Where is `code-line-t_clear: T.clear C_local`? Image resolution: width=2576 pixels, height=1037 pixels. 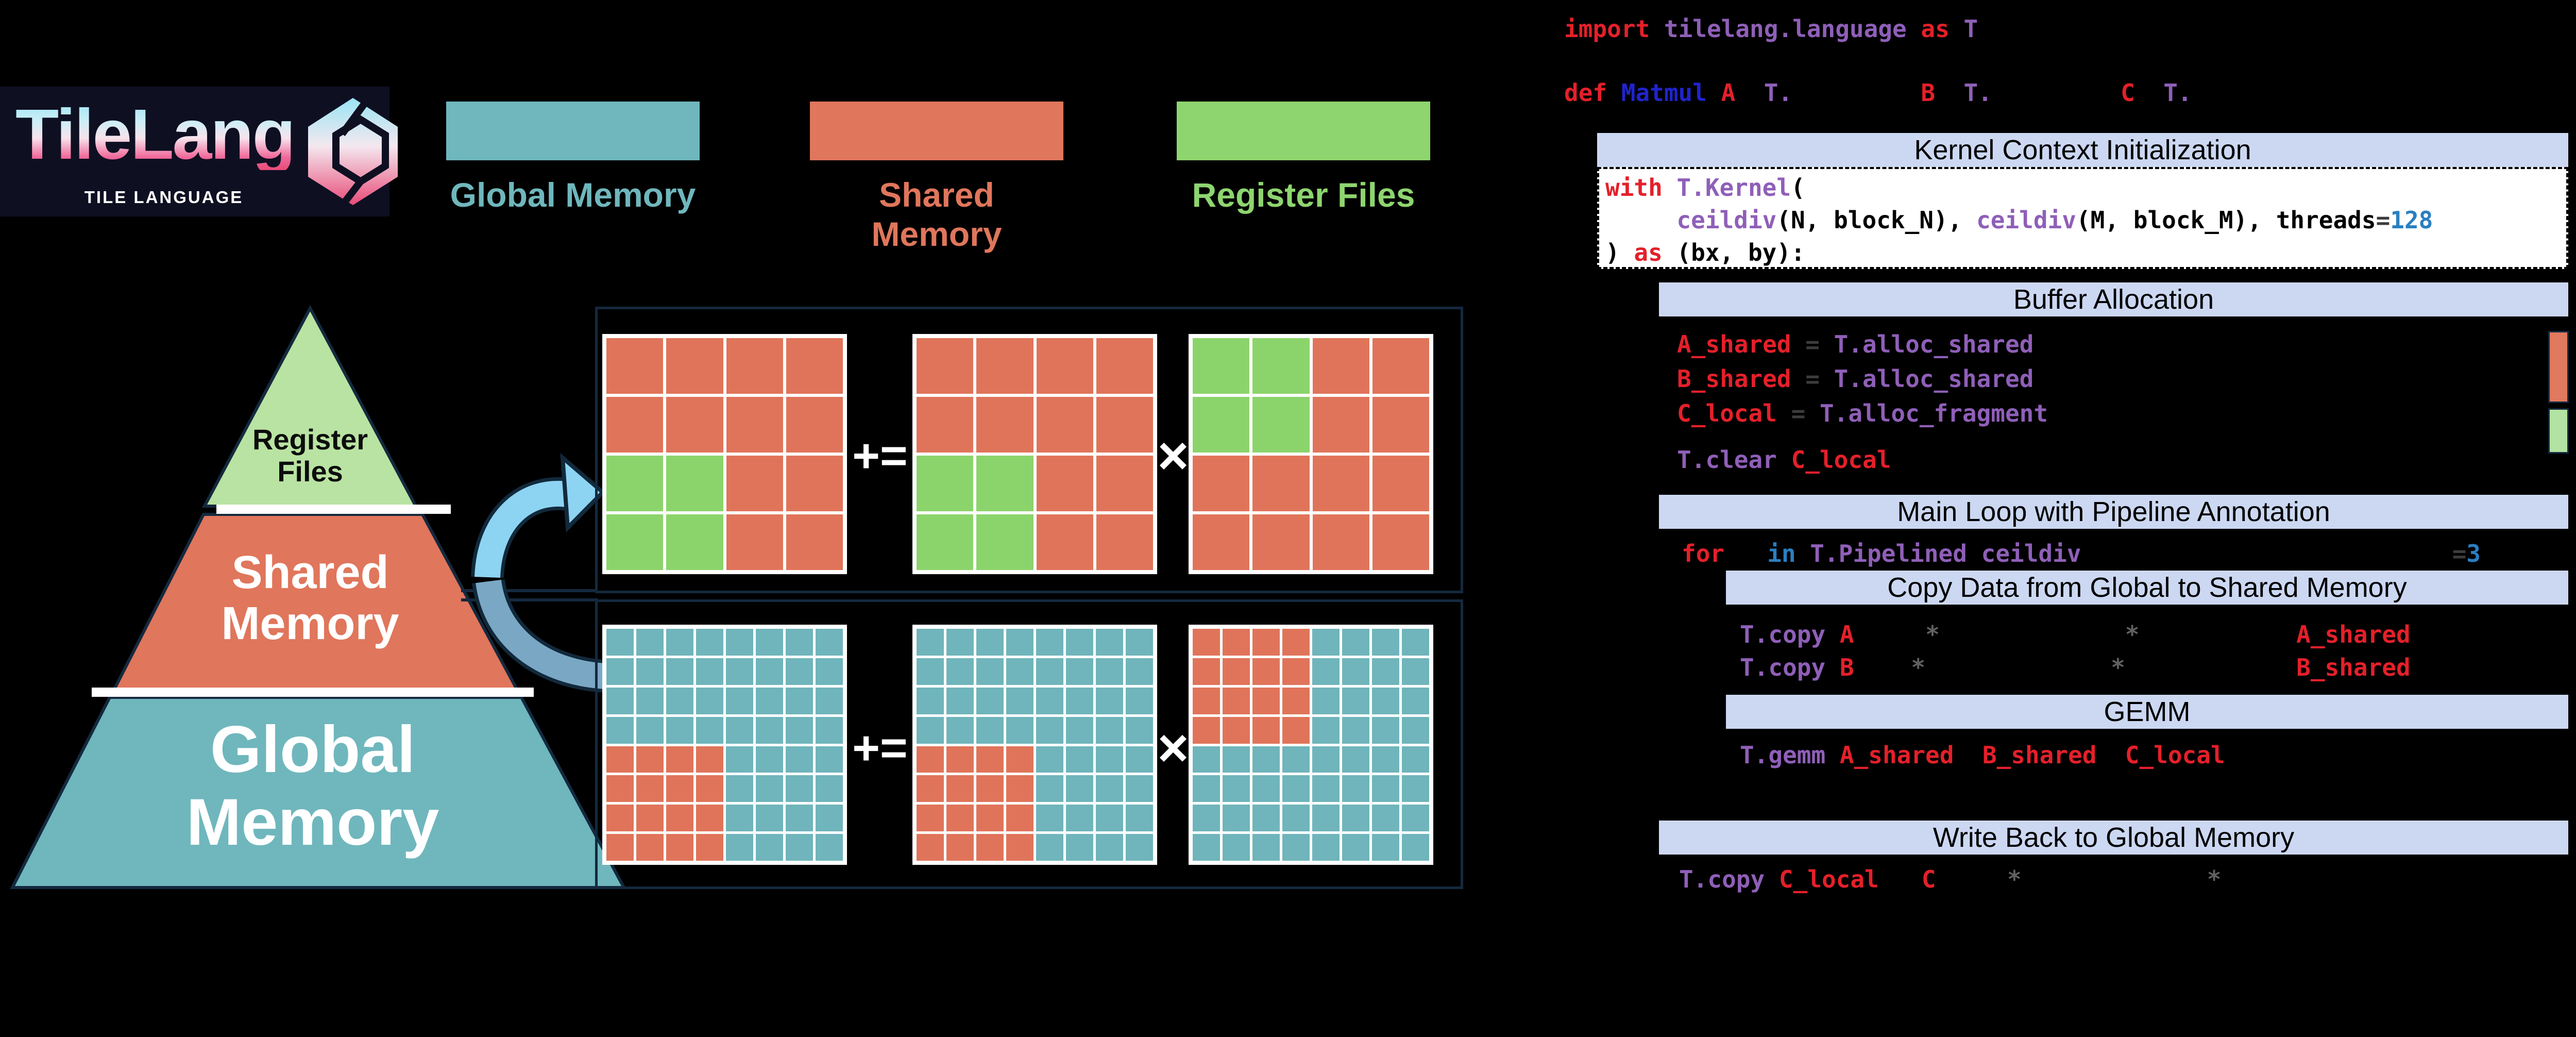 code-line-t_clear: T.clear C_local is located at coordinates (1784, 459).